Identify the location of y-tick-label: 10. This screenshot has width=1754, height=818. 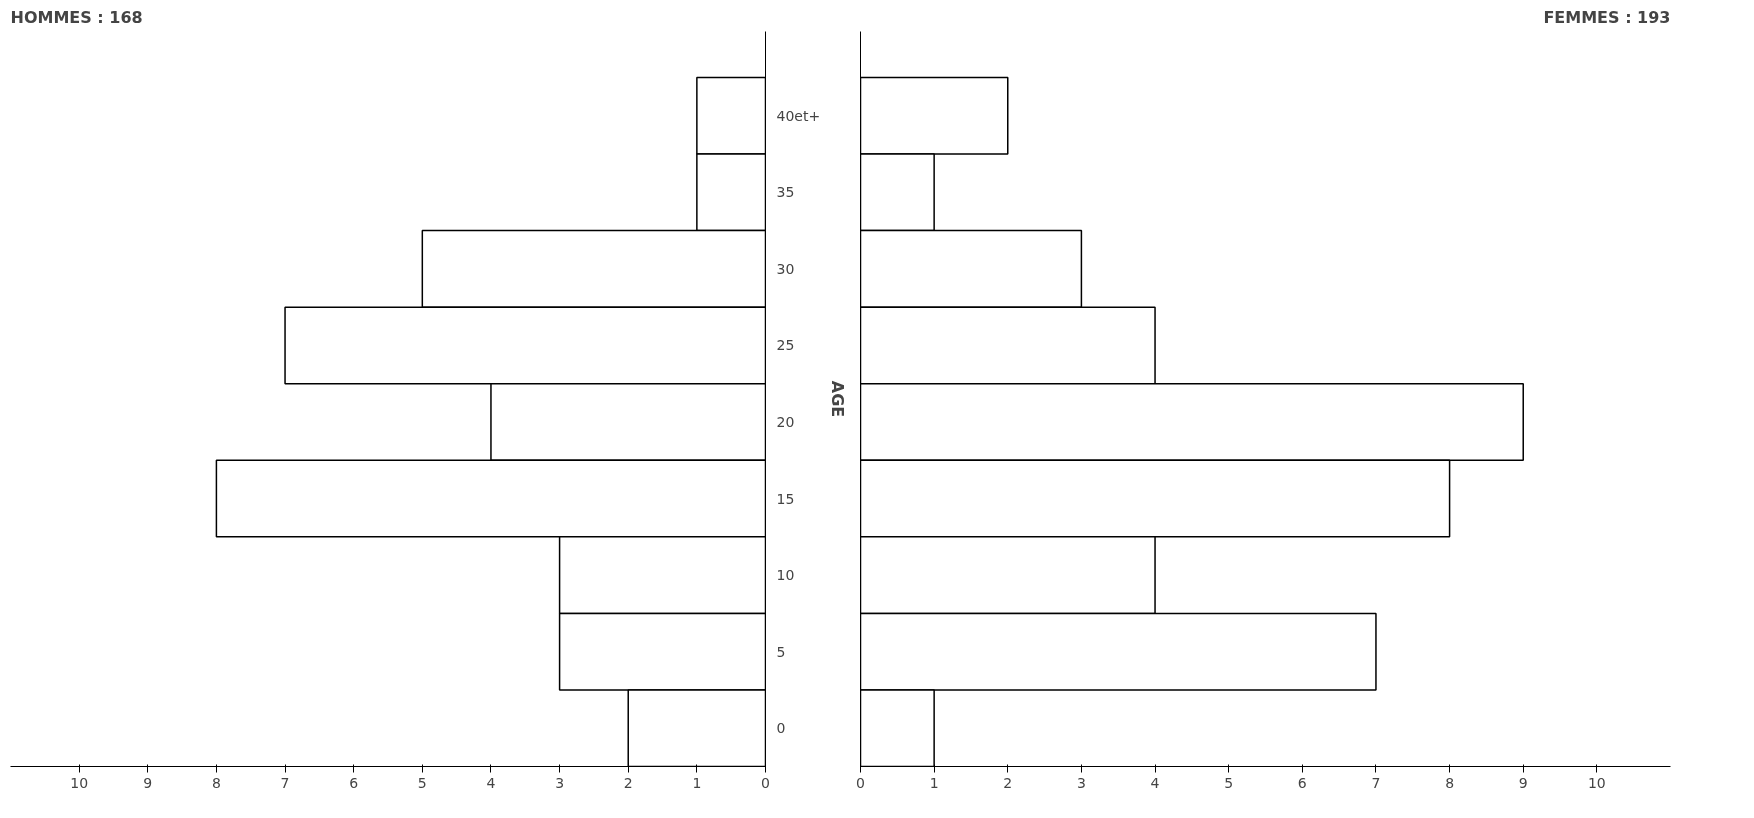
(785, 575).